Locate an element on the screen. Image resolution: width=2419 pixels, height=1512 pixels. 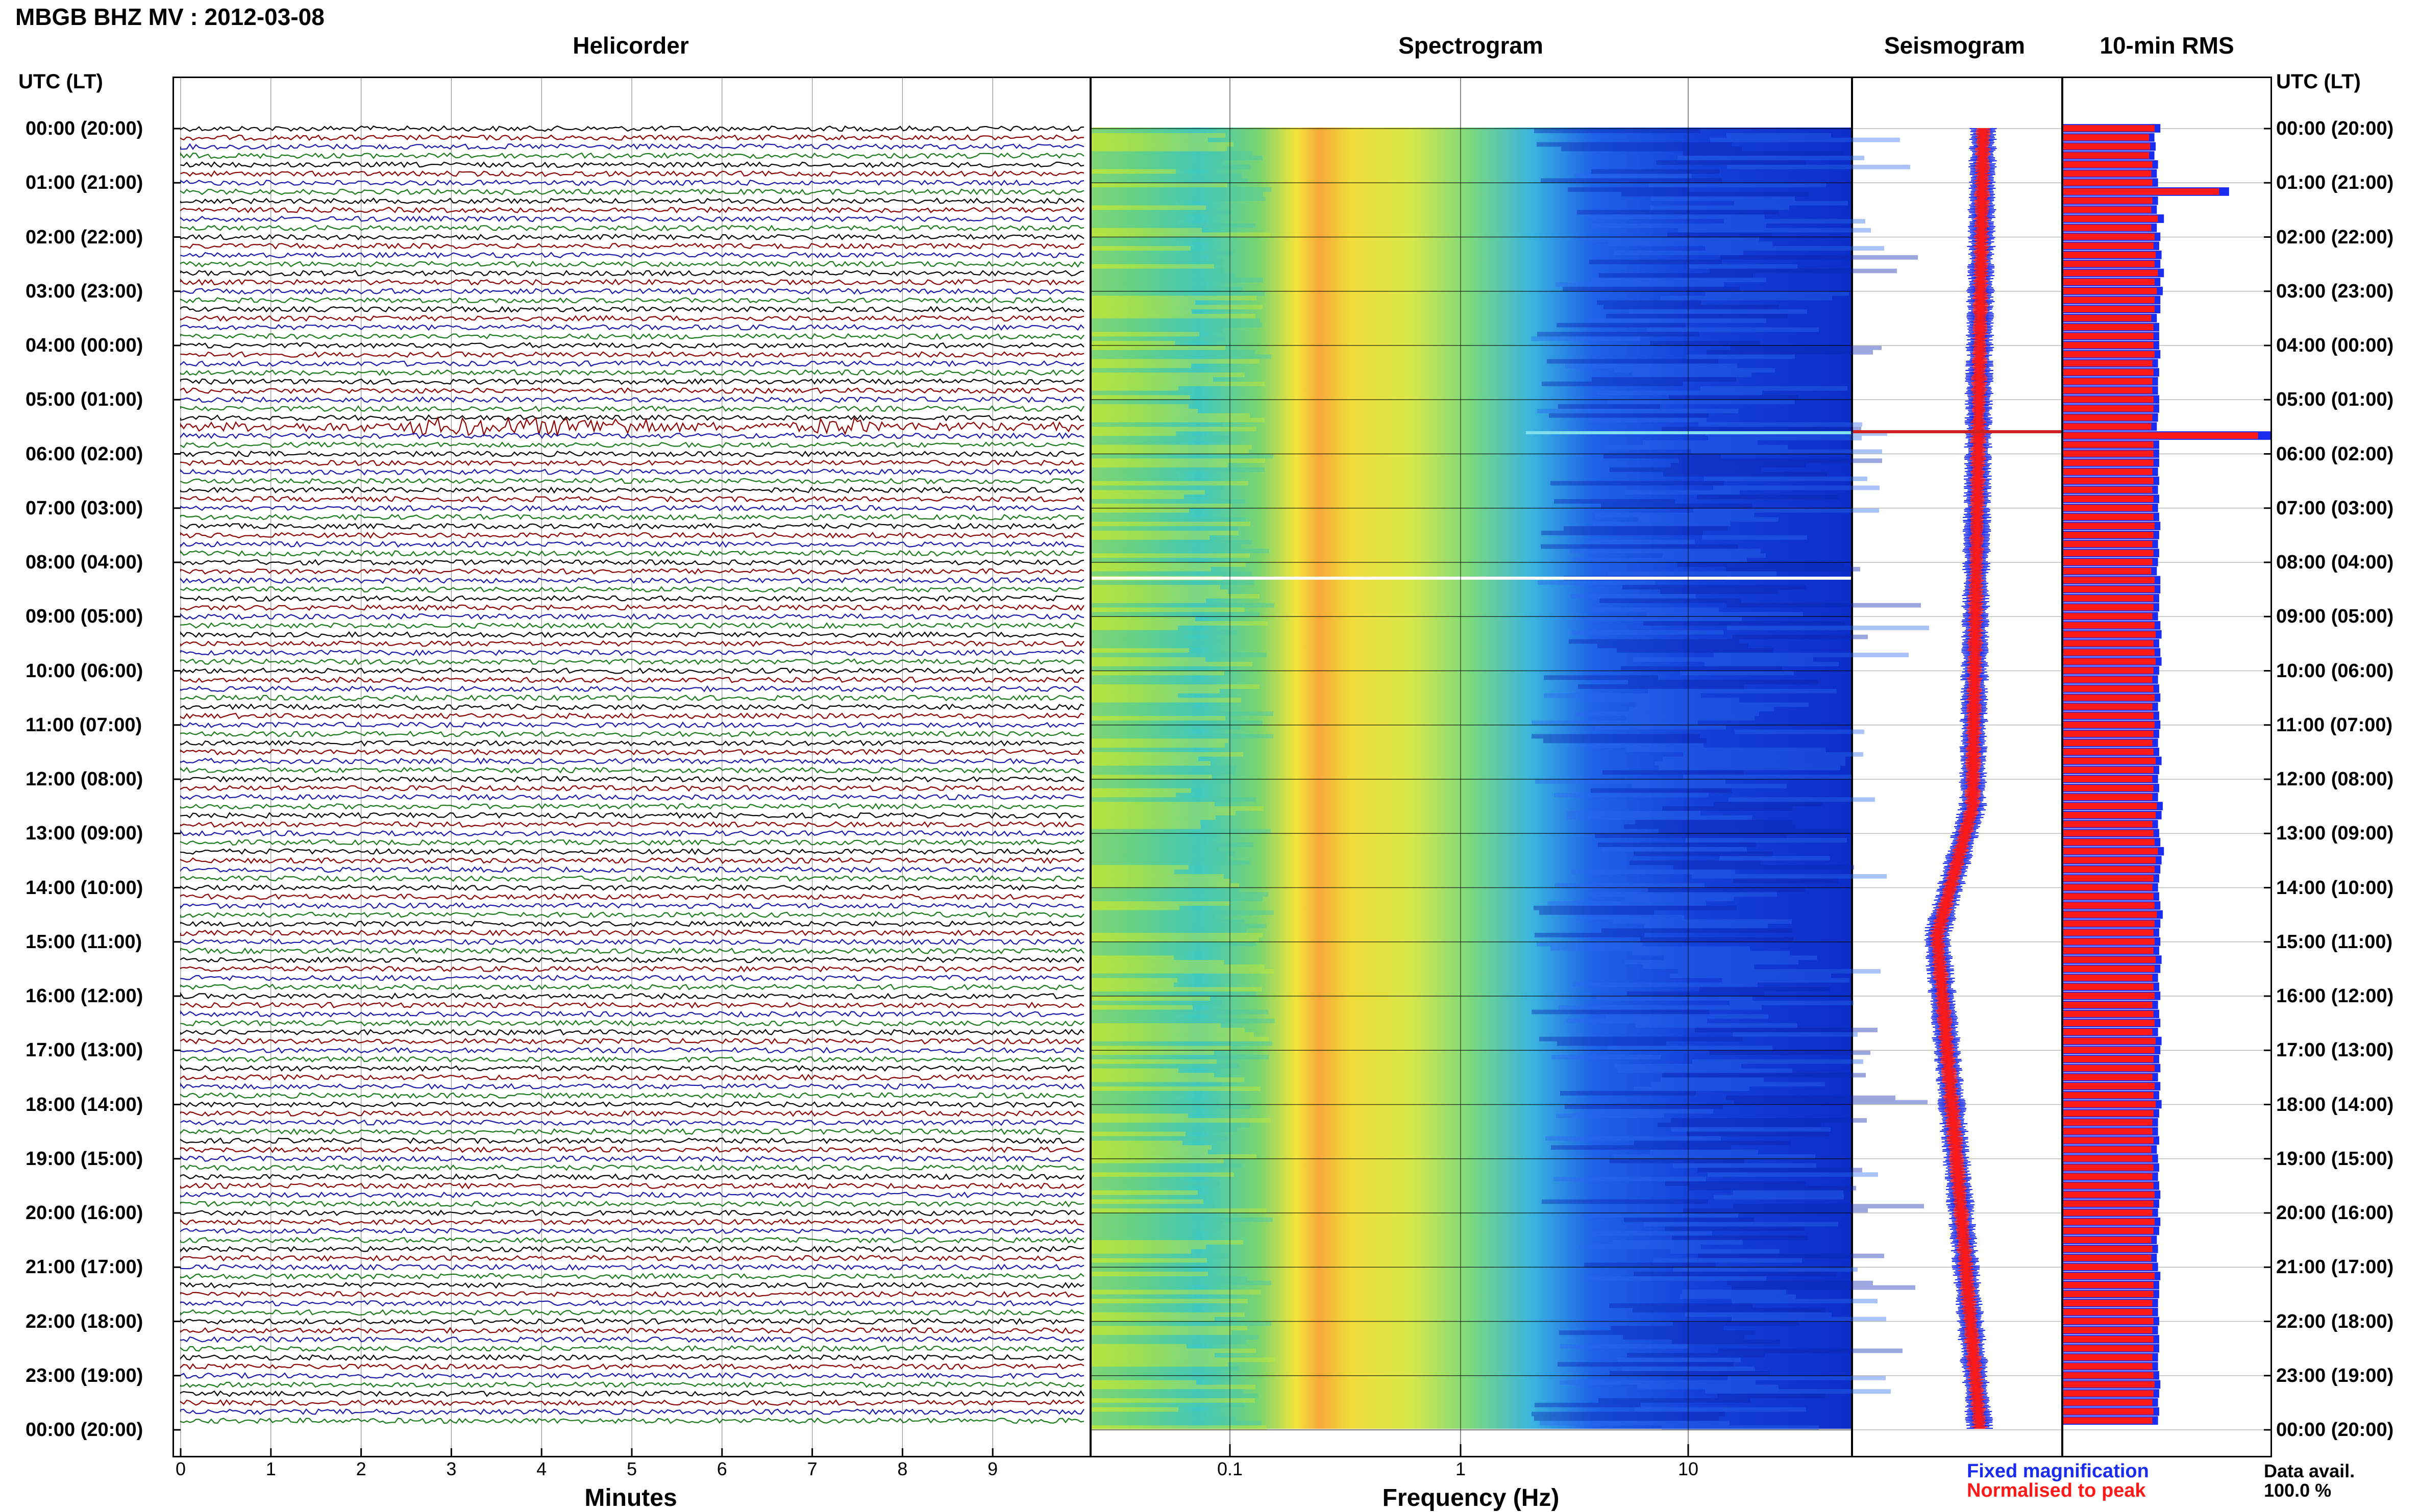
hour-label-left: 00:00 (20:00) is located at coordinates (84, 1430).